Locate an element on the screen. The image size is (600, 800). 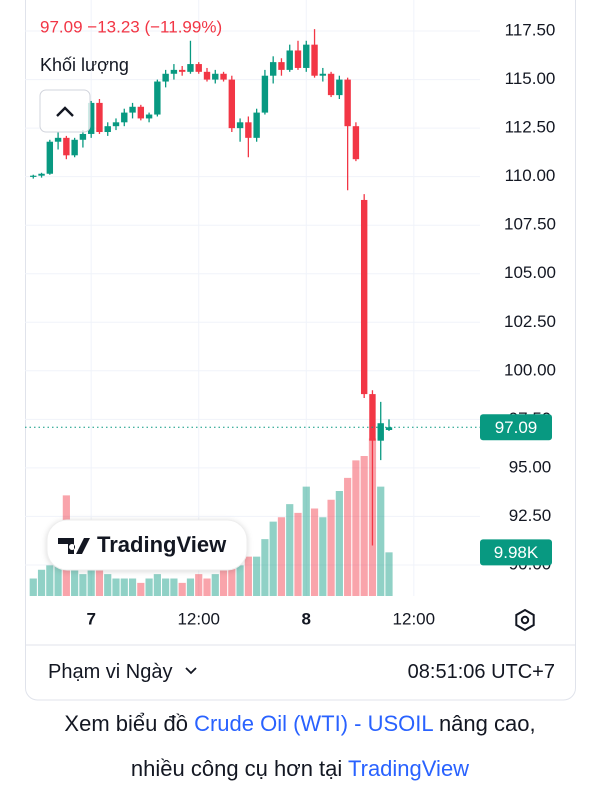
y-tick-label: 95.00 is located at coordinates (530, 466).